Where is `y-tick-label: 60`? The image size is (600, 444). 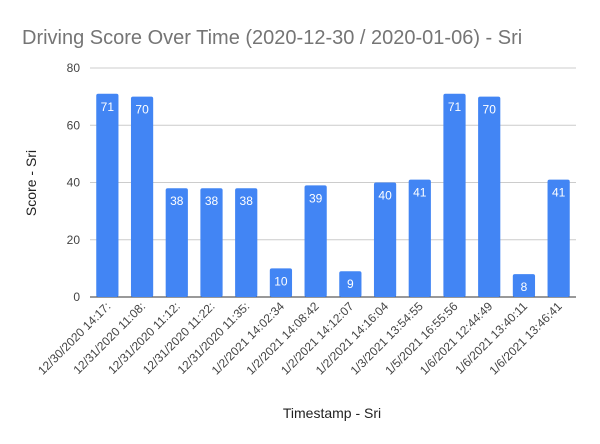
y-tick-label: 60 is located at coordinates (74, 125).